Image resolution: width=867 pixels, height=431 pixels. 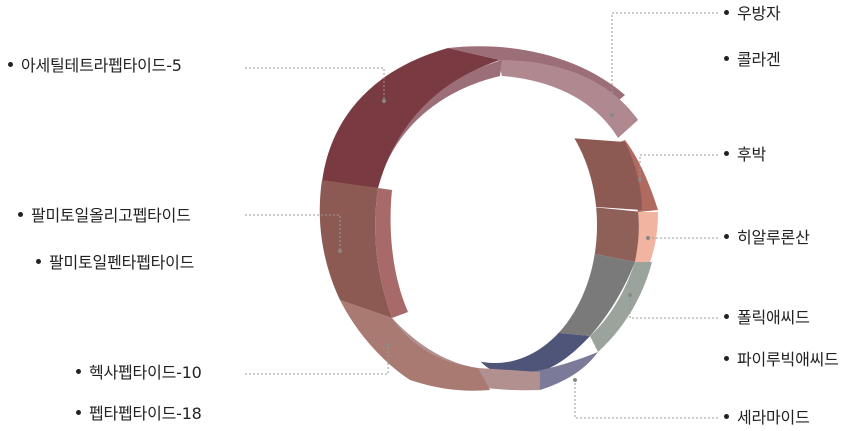 I want to click on segment-mauve-inner, so click(x=440, y=124).